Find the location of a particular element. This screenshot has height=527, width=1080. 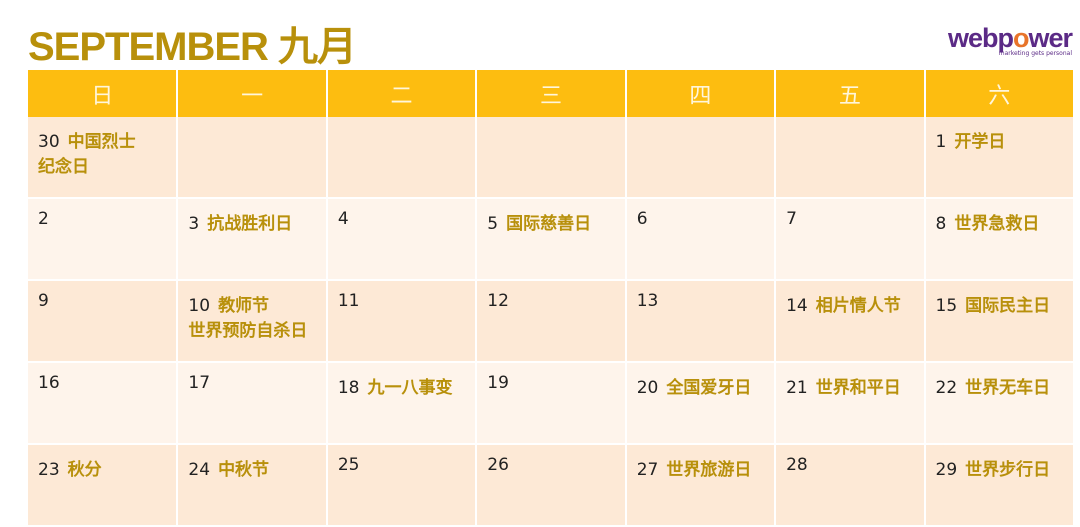

event-label: 秋分 is located at coordinates (84, 470).